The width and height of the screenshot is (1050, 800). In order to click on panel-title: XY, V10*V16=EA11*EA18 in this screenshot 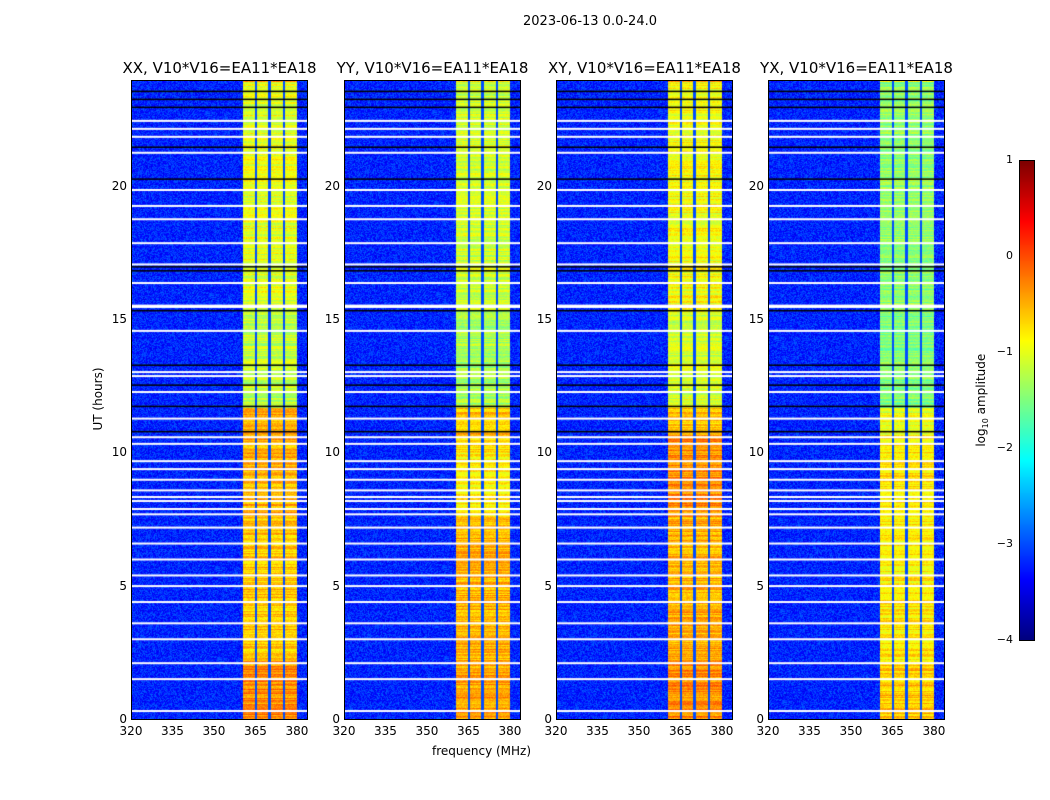, I will do `click(644, 68)`.